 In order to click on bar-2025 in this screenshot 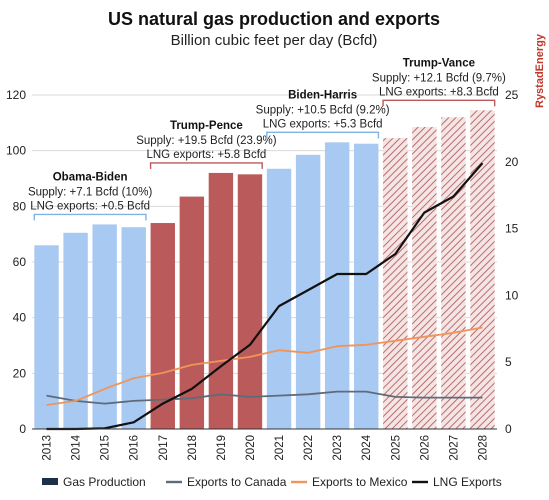, I will do `click(395, 283)`.